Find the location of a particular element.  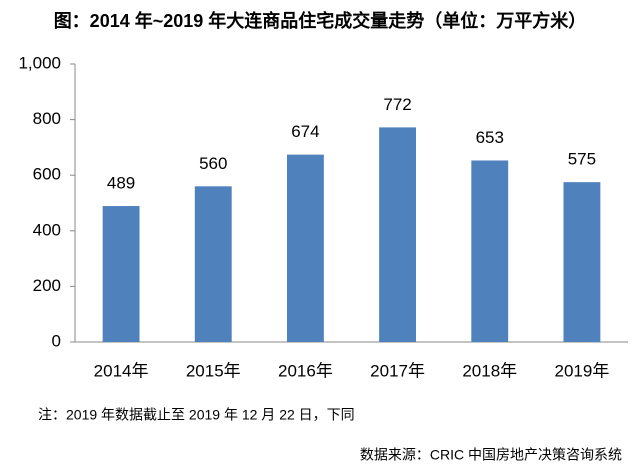

x-tick-label: 2016年 is located at coordinates (305, 370).